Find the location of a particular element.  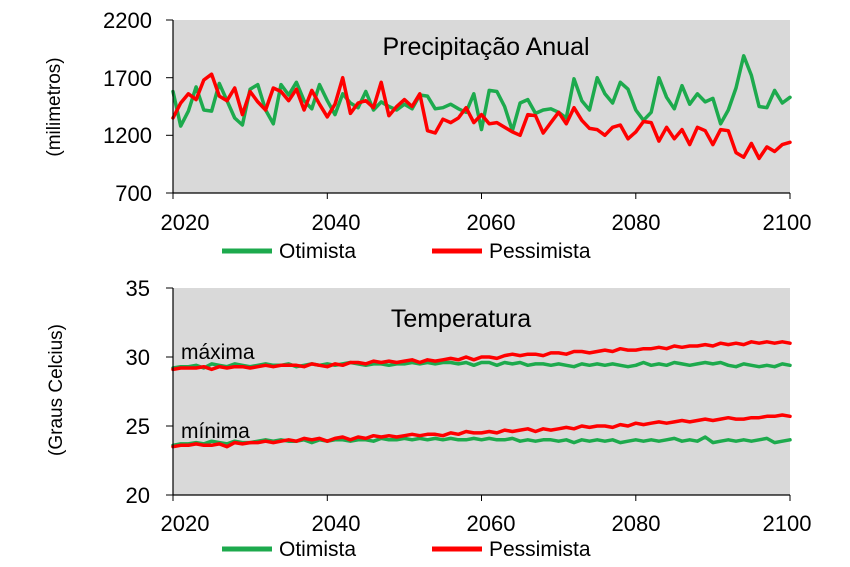

temp-legend-label-otimista: Otimista is located at coordinates (317, 549).